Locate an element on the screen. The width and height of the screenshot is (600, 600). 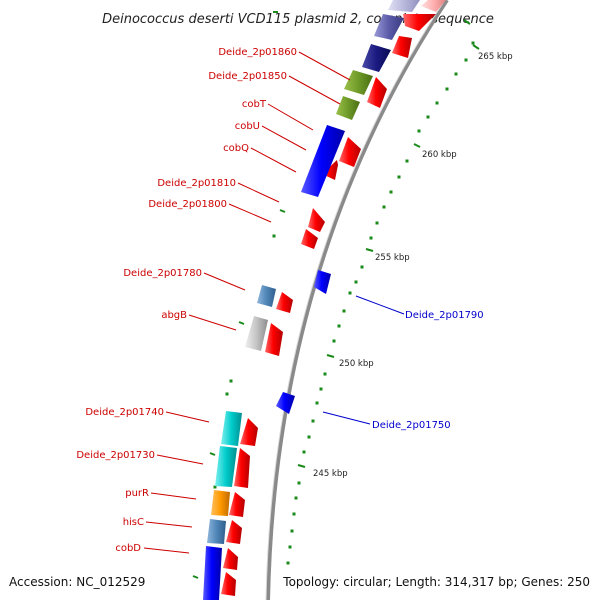
gene-label-Deide_2p01740: Deide_2p01740 is located at coordinates (124, 412).